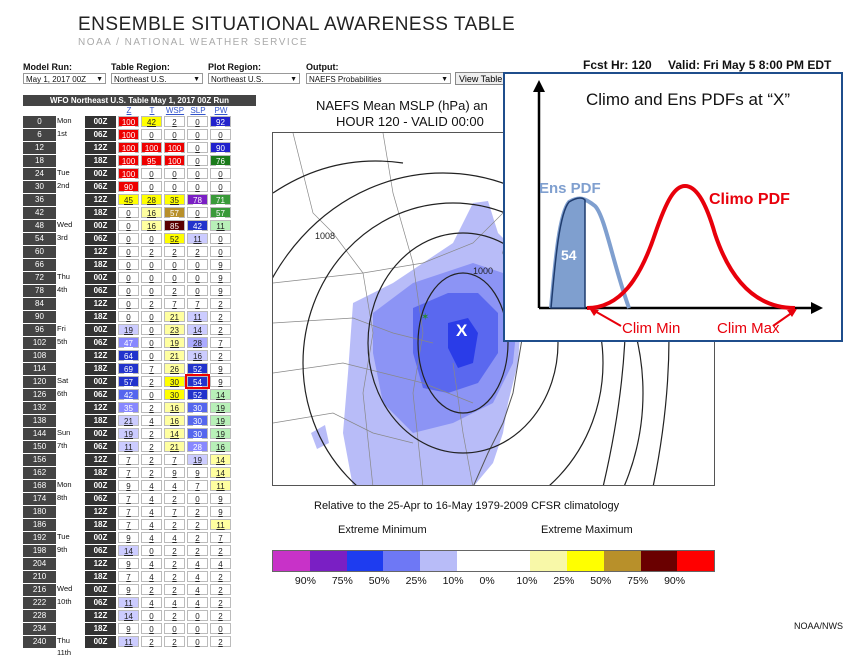 Image resolution: width=850 pixels, height=657 pixels. I want to click on model-run-select: May 1, 2017 00Z ▼, so click(64, 78).